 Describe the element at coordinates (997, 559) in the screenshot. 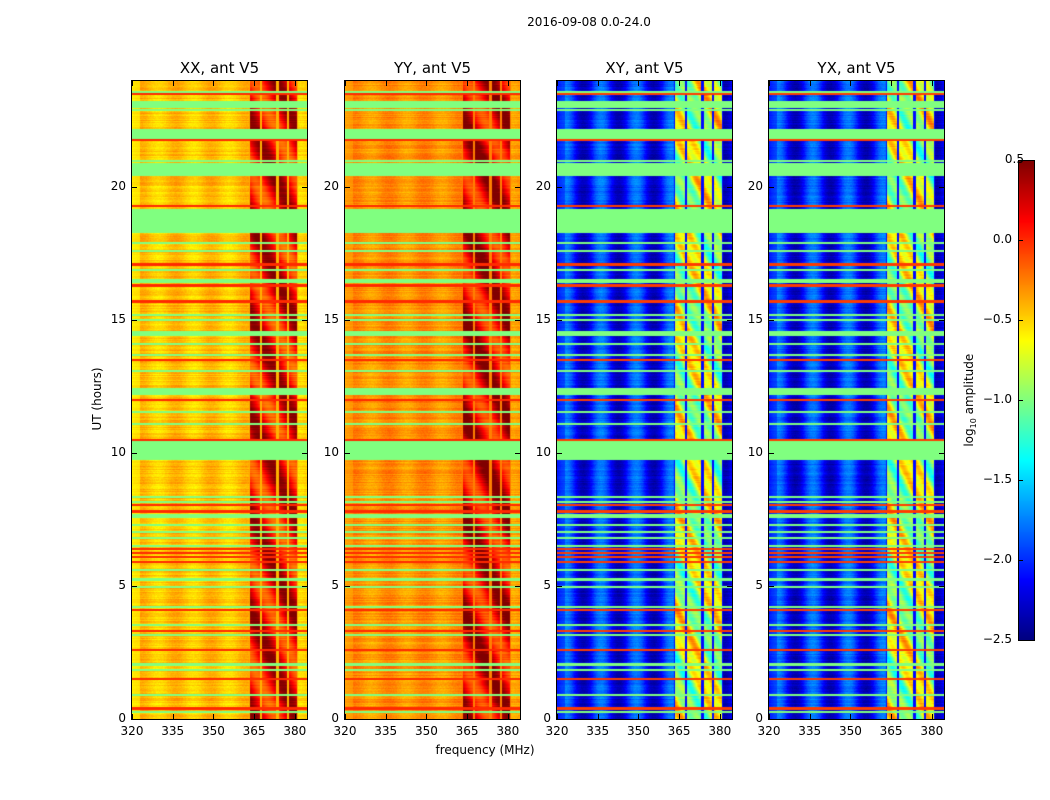

I see `colorbar-tick-label: −2.0` at that location.